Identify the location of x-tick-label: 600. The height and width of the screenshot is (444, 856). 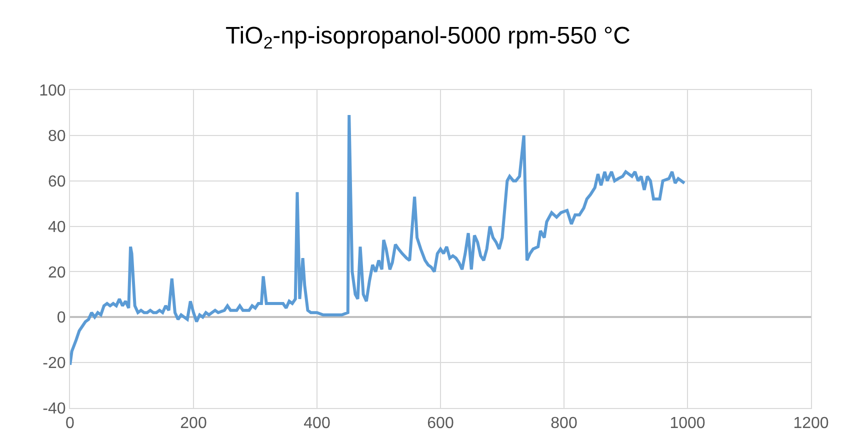
(440, 423).